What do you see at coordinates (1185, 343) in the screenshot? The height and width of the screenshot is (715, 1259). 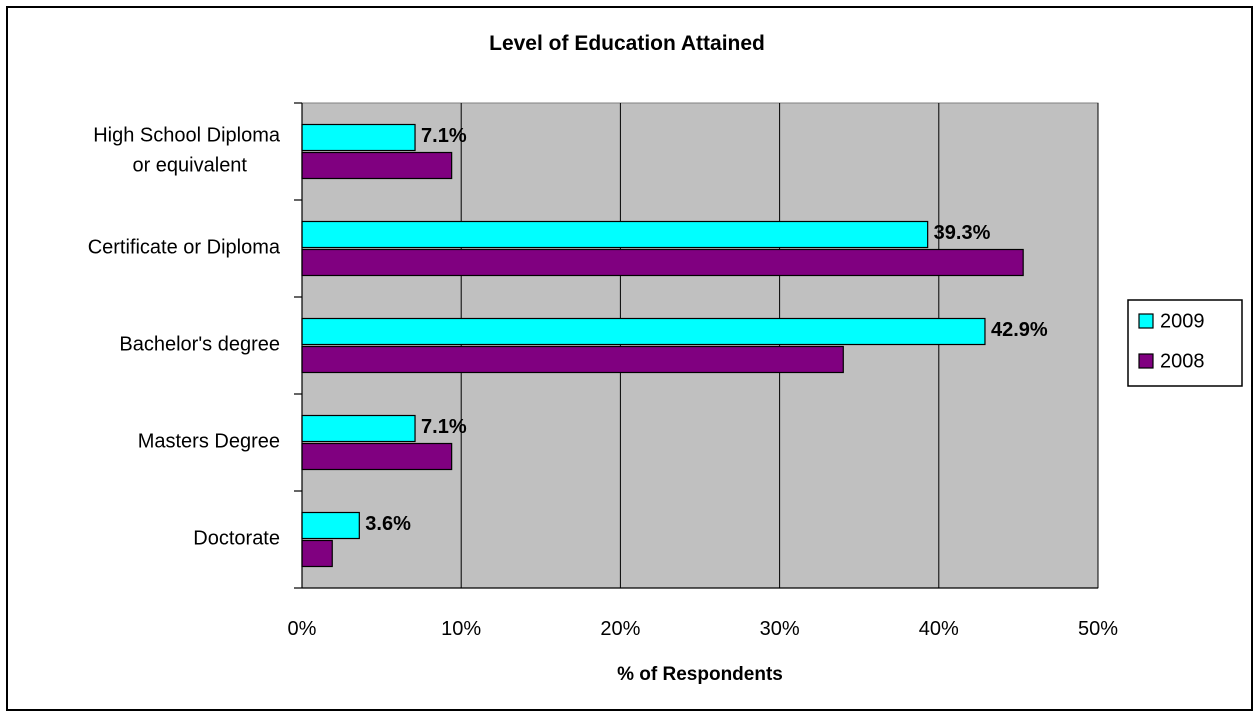 I see `legend: 2009 2008` at bounding box center [1185, 343].